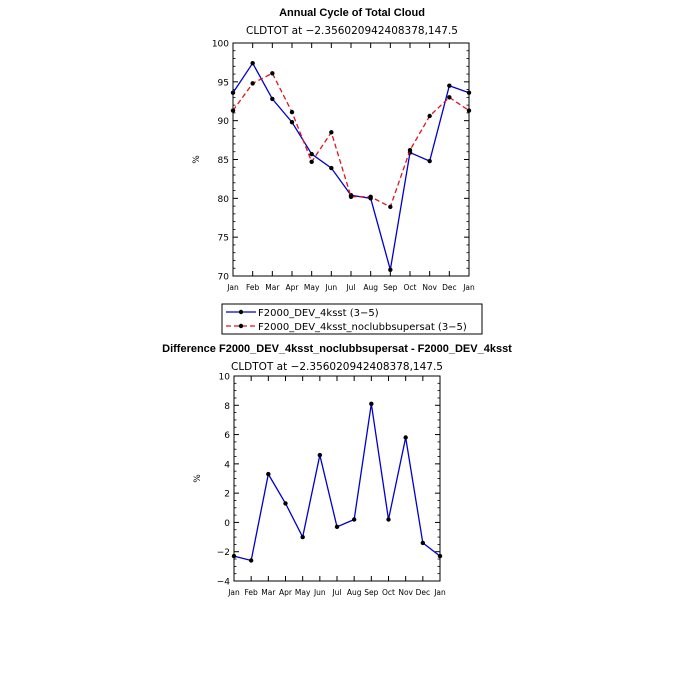 This screenshot has height=675, width=675. I want to click on y-tick-label: 95, so click(223, 83).